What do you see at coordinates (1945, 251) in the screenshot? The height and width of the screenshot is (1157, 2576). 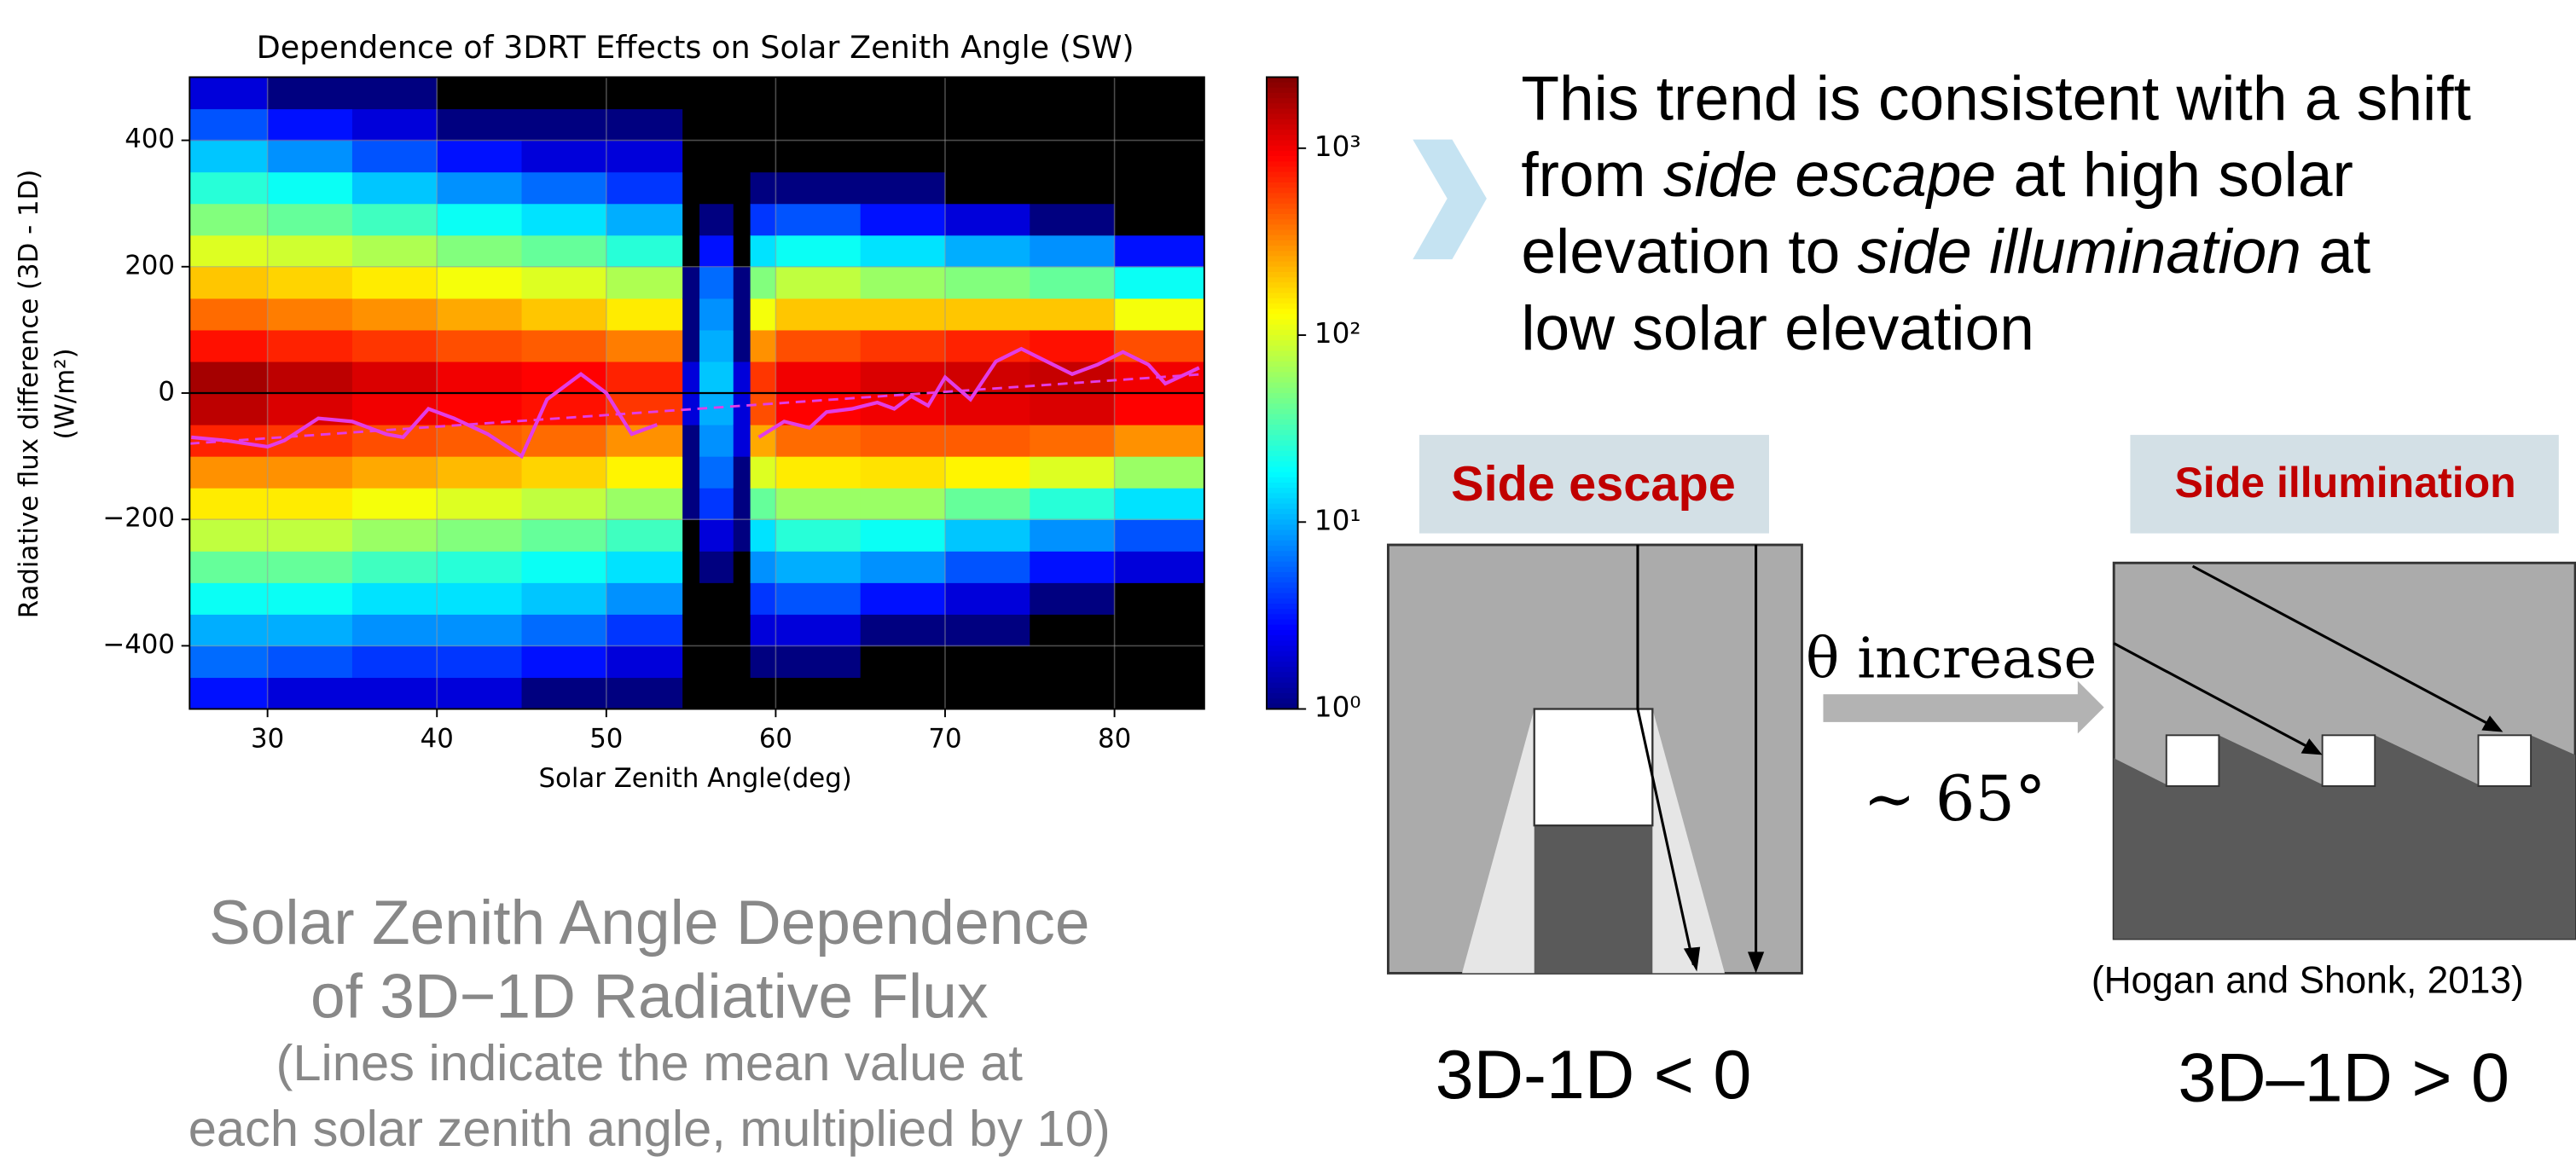 I see `statement-line: elevation to side illumination at` at bounding box center [1945, 251].